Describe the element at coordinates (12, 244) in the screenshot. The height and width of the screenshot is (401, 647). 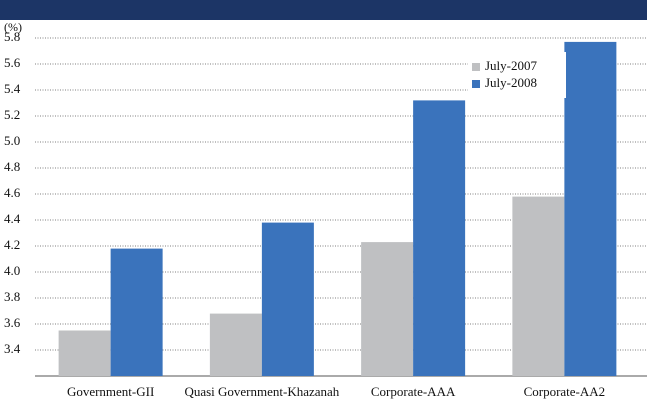
I see `y-tick-label: 4.2` at that location.